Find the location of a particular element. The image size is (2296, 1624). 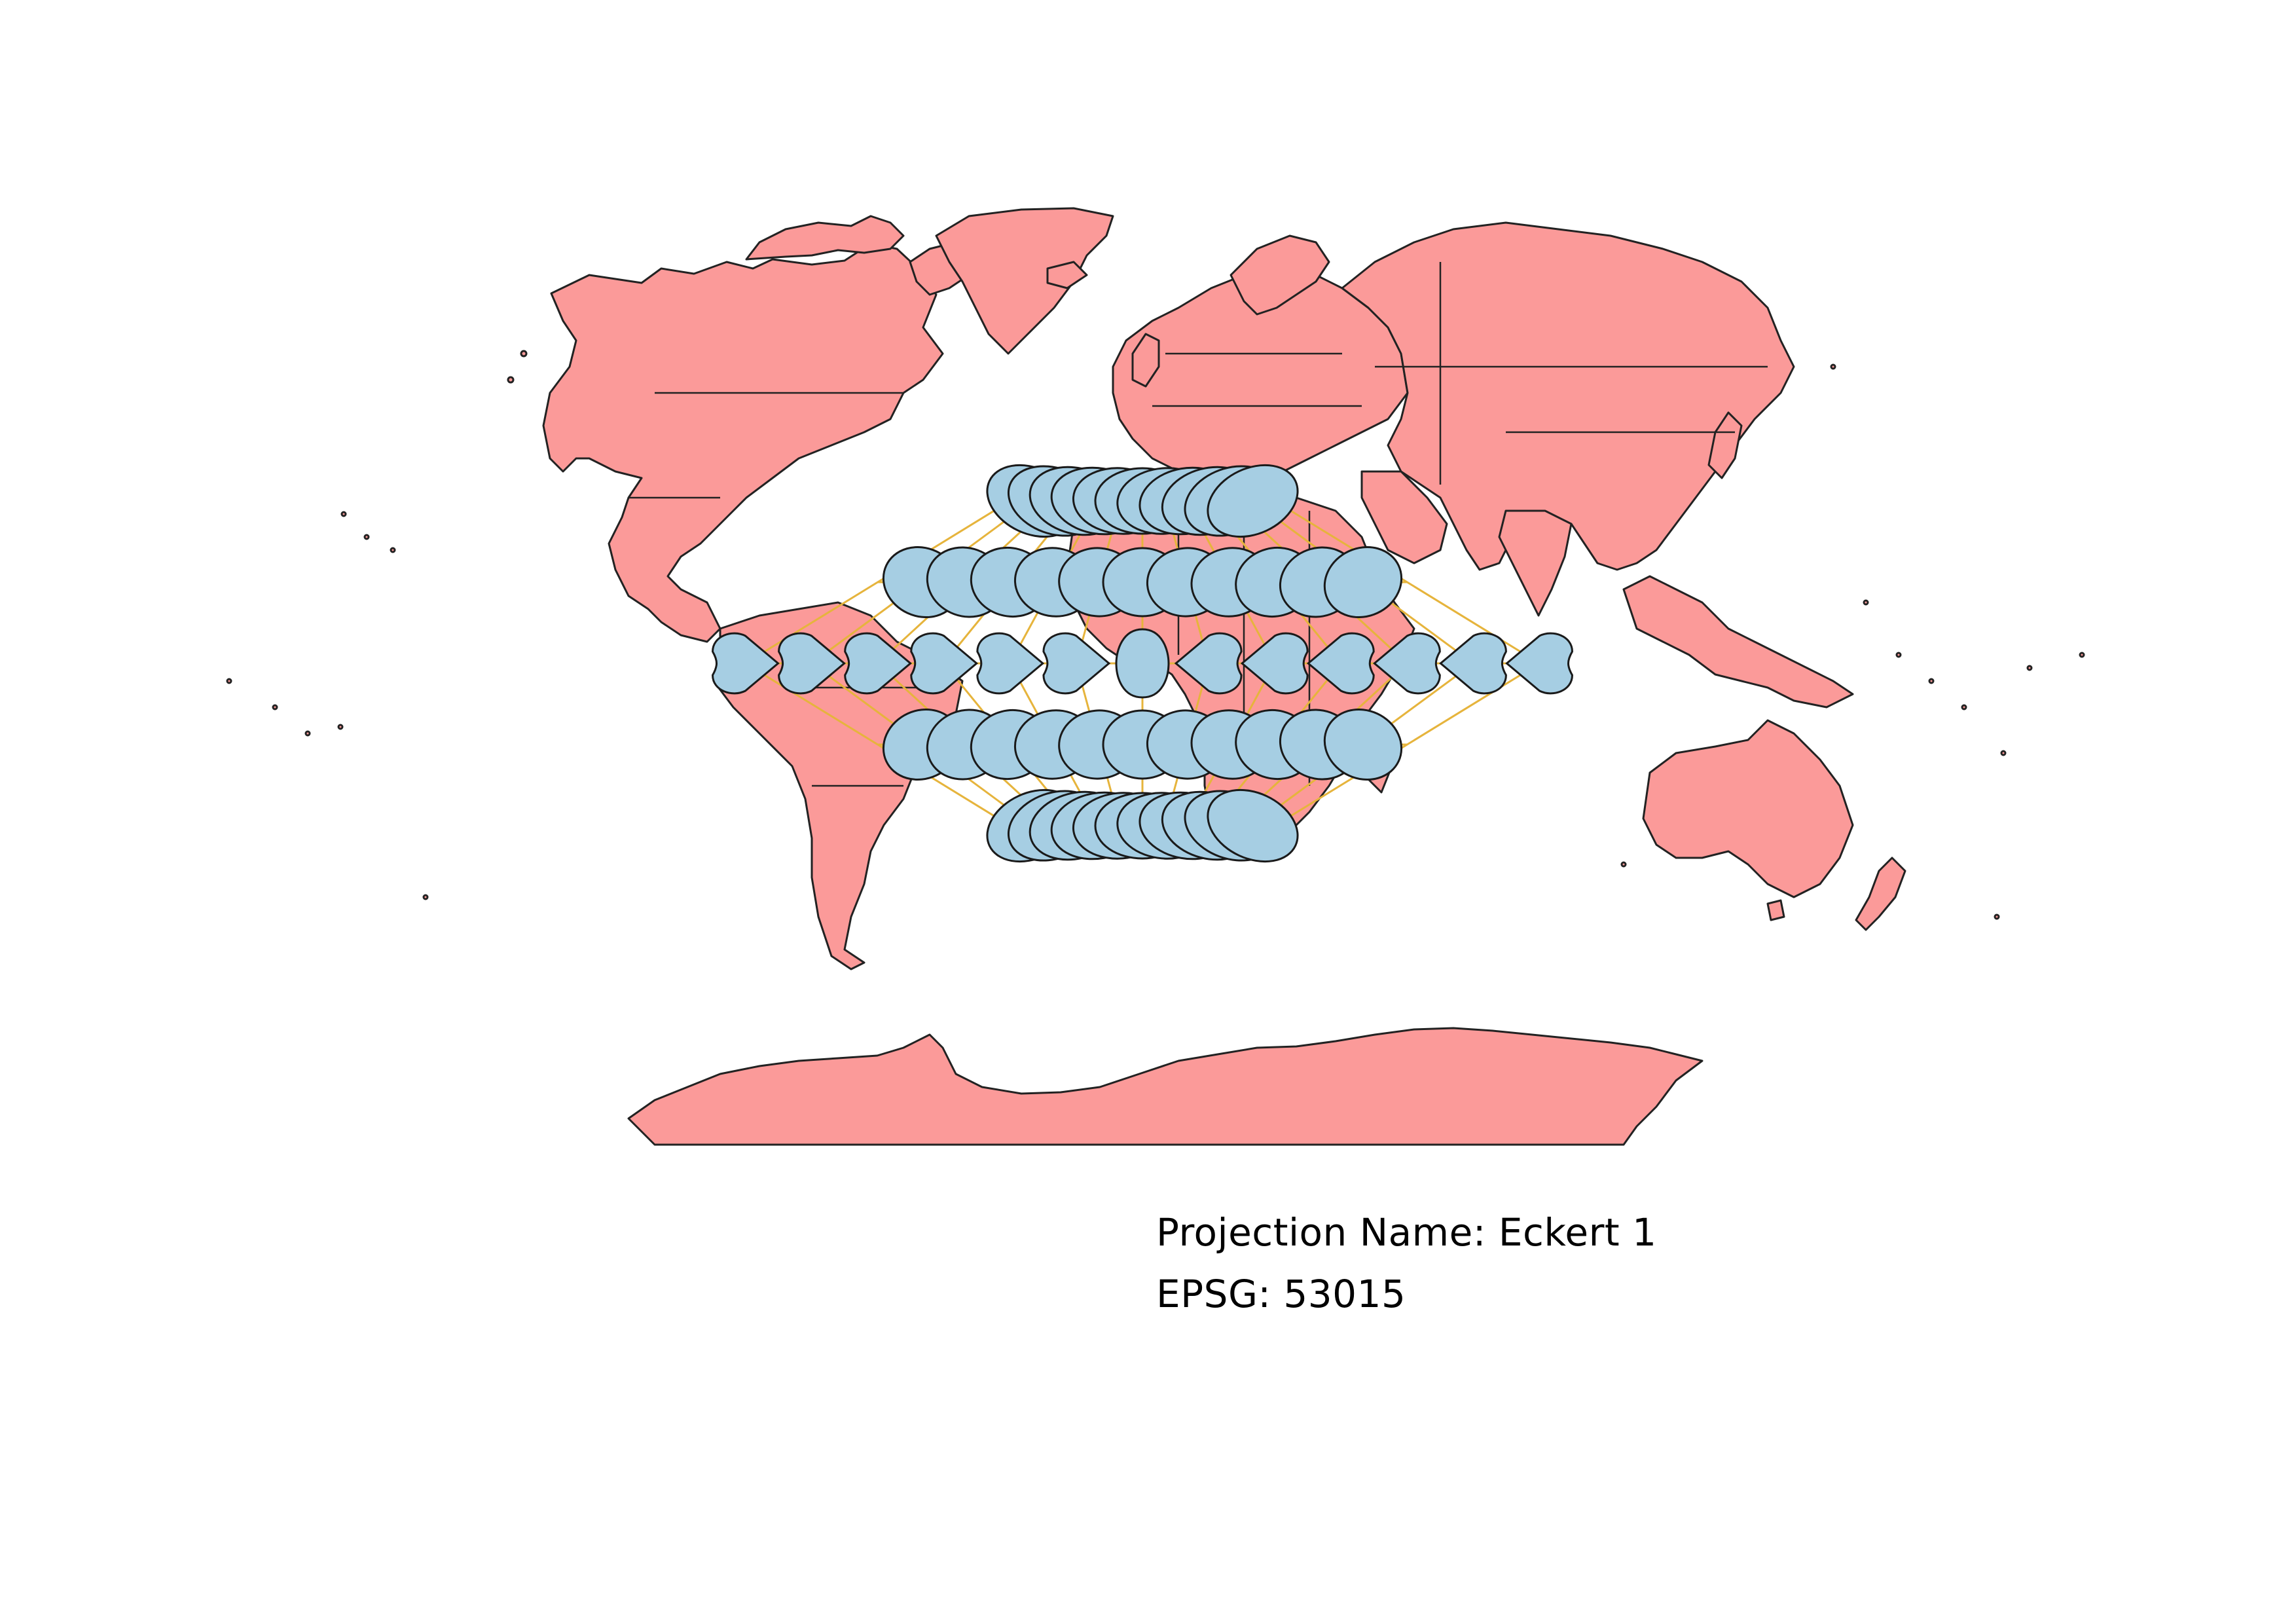

indian-subcontinent is located at coordinates (1535, 563).